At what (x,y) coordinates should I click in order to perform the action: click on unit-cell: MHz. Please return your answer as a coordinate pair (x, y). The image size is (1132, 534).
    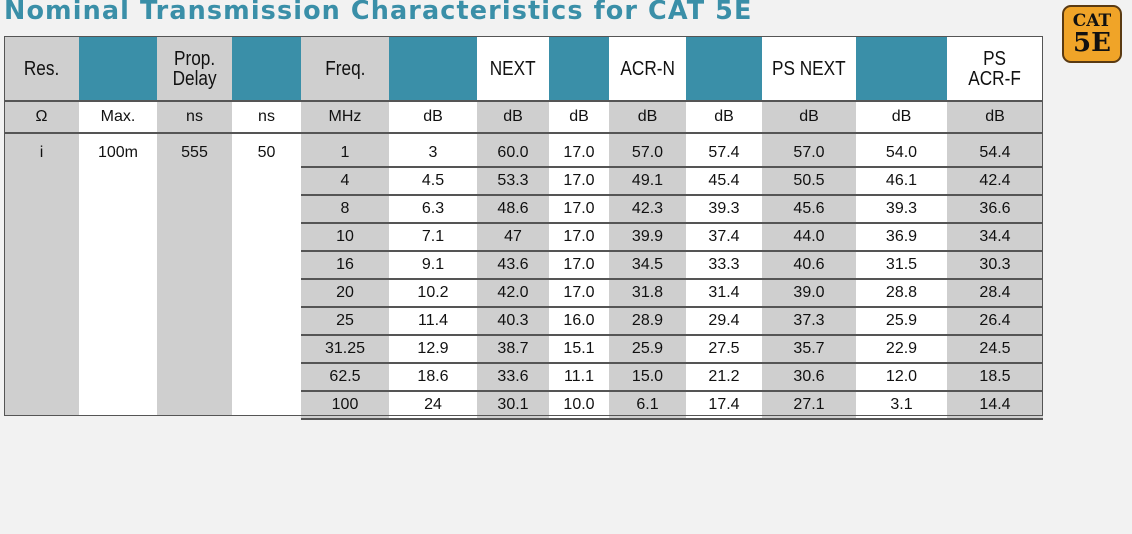
    Looking at the image, I should click on (345, 117).